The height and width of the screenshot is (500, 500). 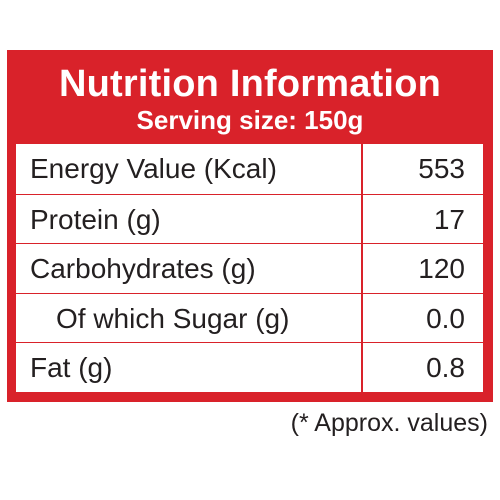 What do you see at coordinates (445, 368) in the screenshot?
I see `row-value: 0.8` at bounding box center [445, 368].